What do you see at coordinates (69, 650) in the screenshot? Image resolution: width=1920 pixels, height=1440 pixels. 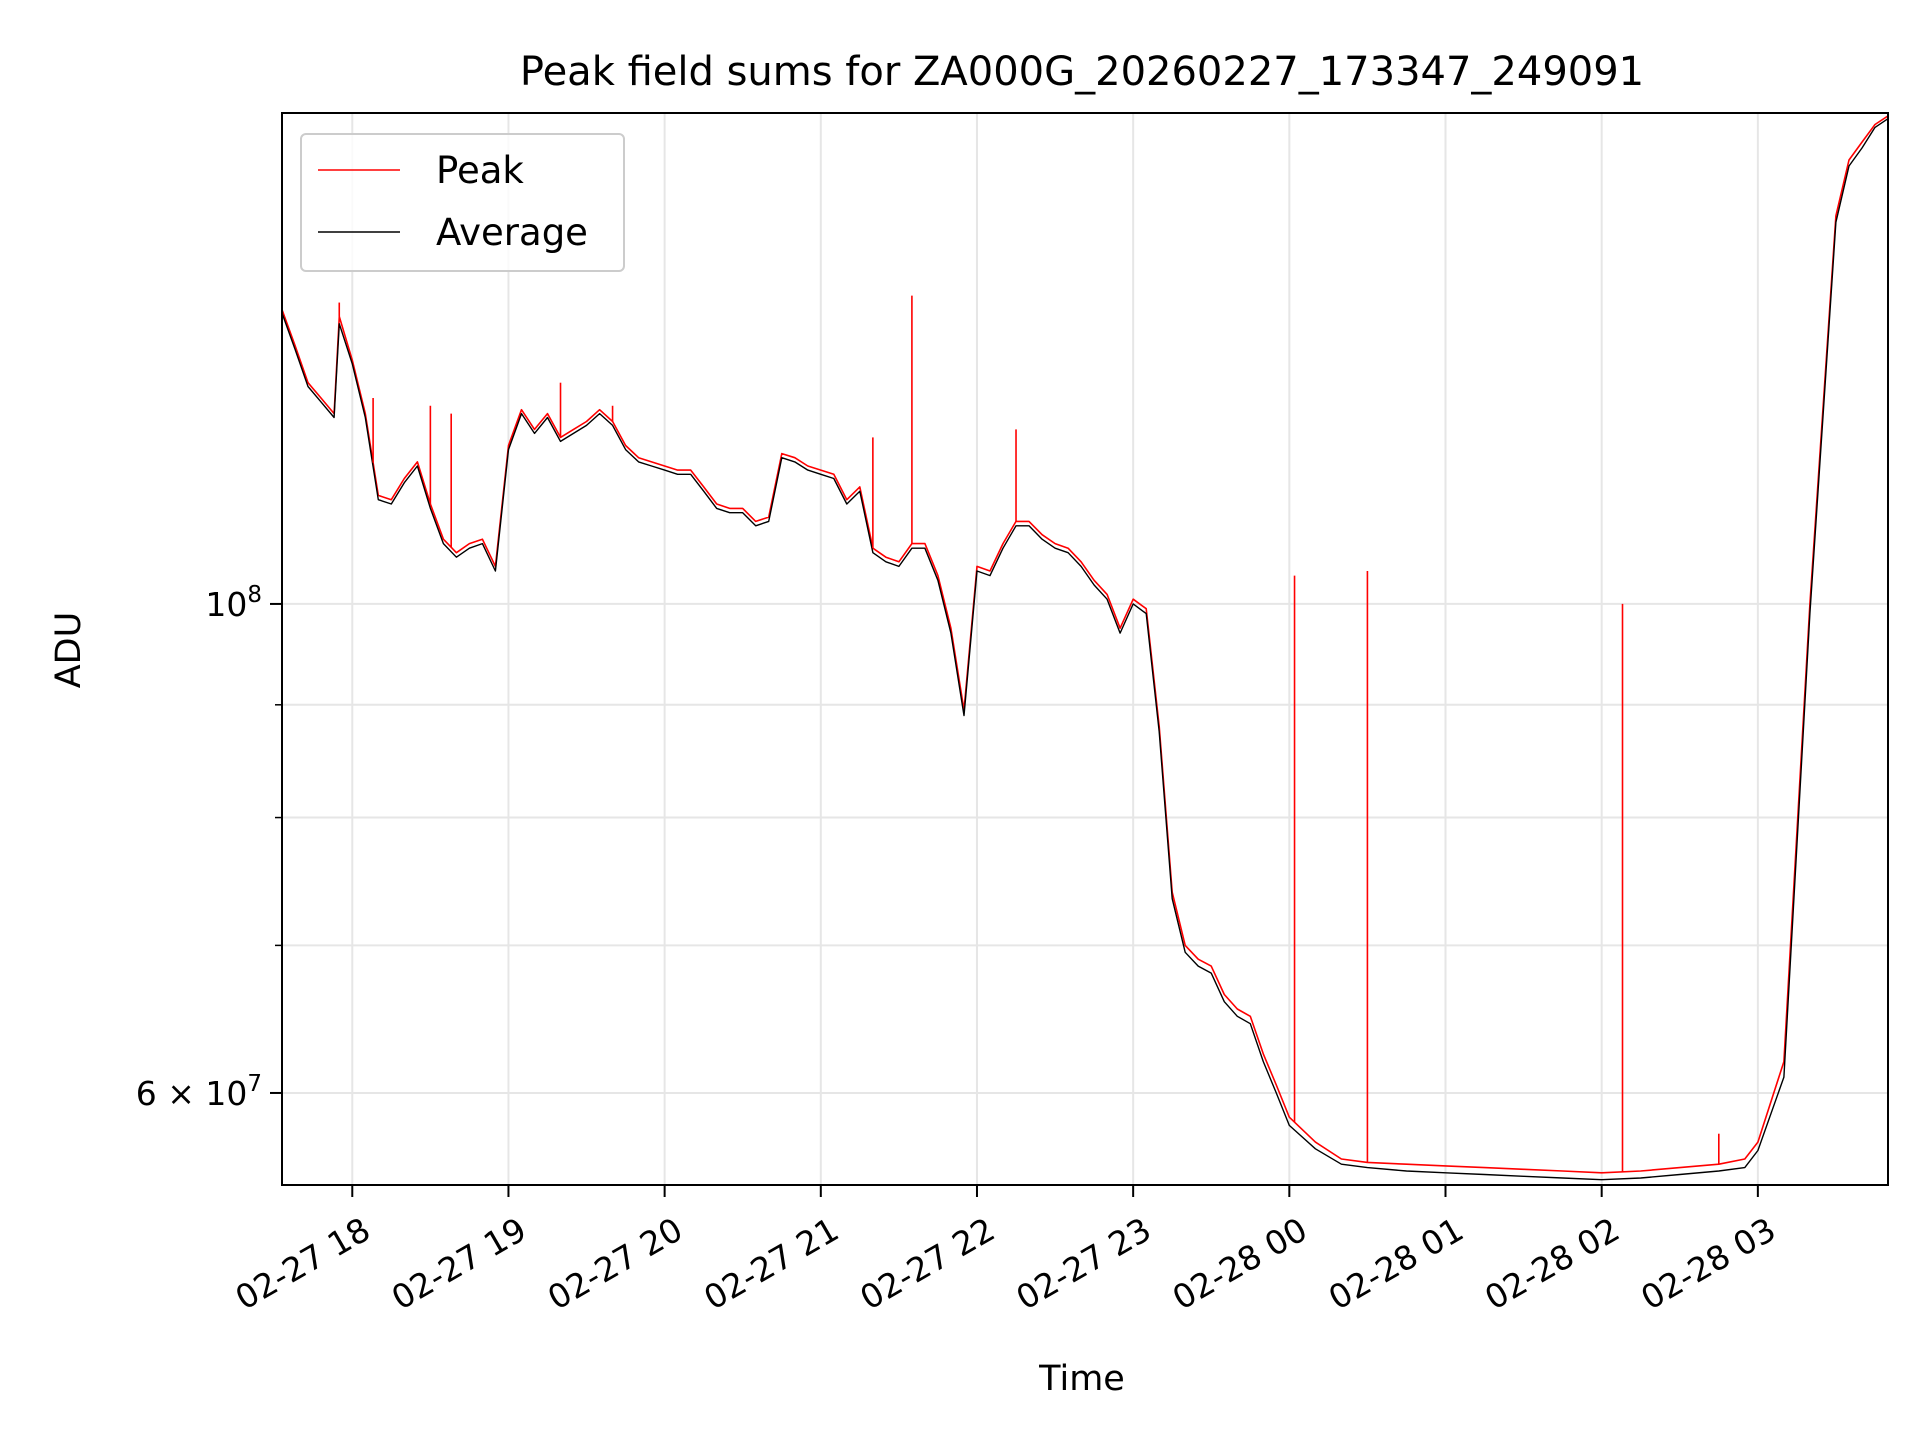 I see `y-axis-label: ADU` at bounding box center [69, 650].